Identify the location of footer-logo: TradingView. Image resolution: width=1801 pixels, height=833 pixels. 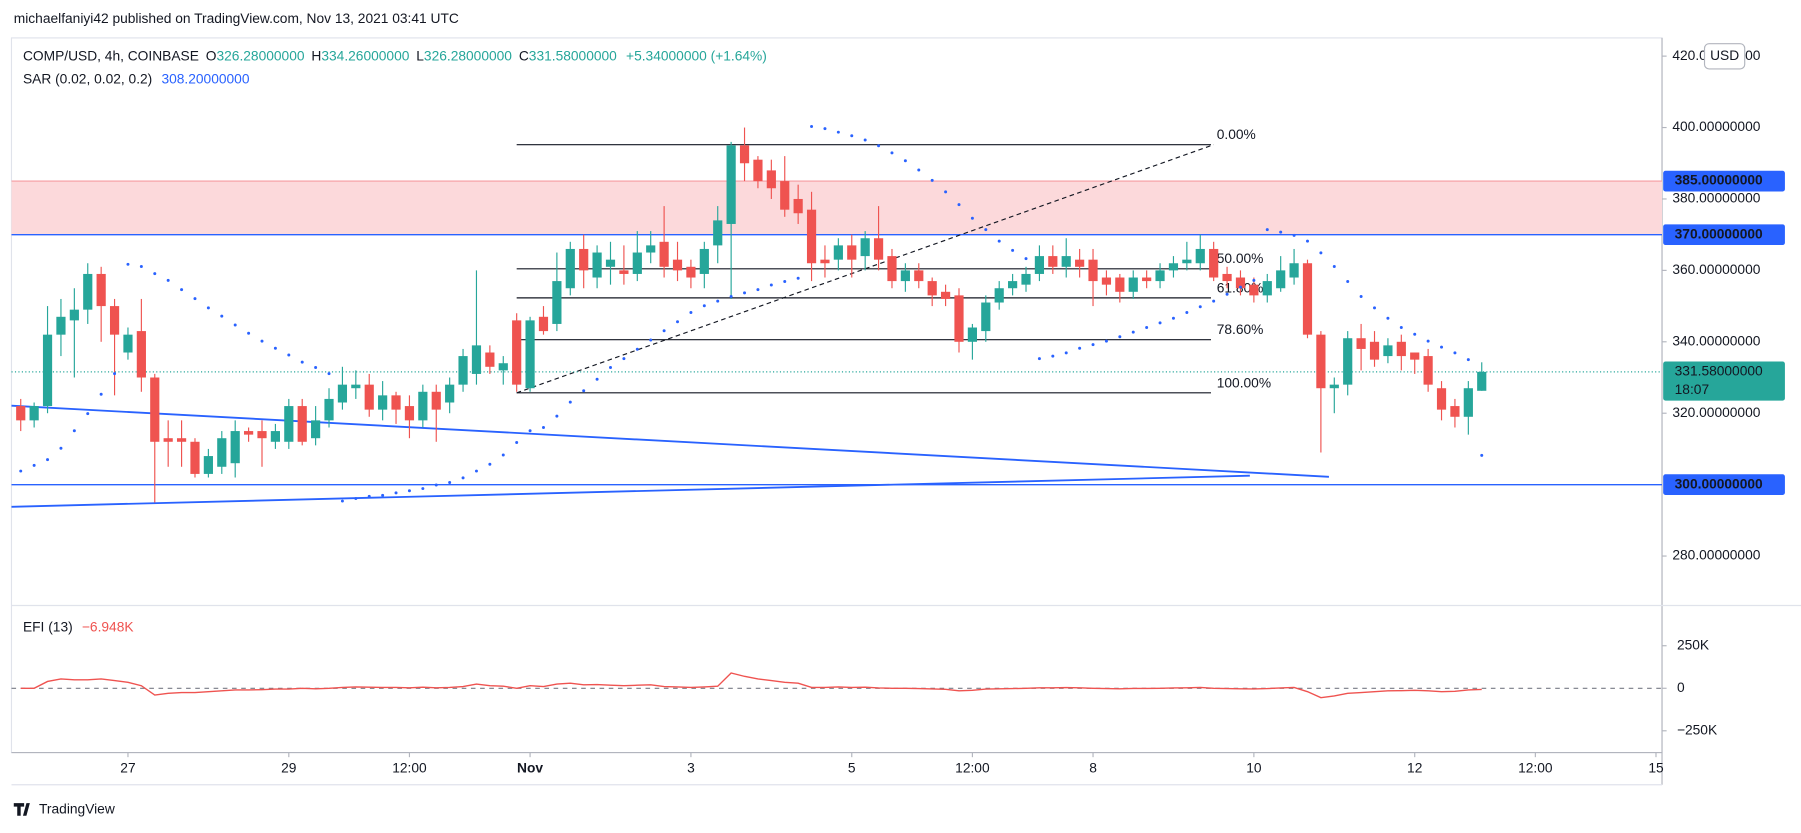
(64, 809).